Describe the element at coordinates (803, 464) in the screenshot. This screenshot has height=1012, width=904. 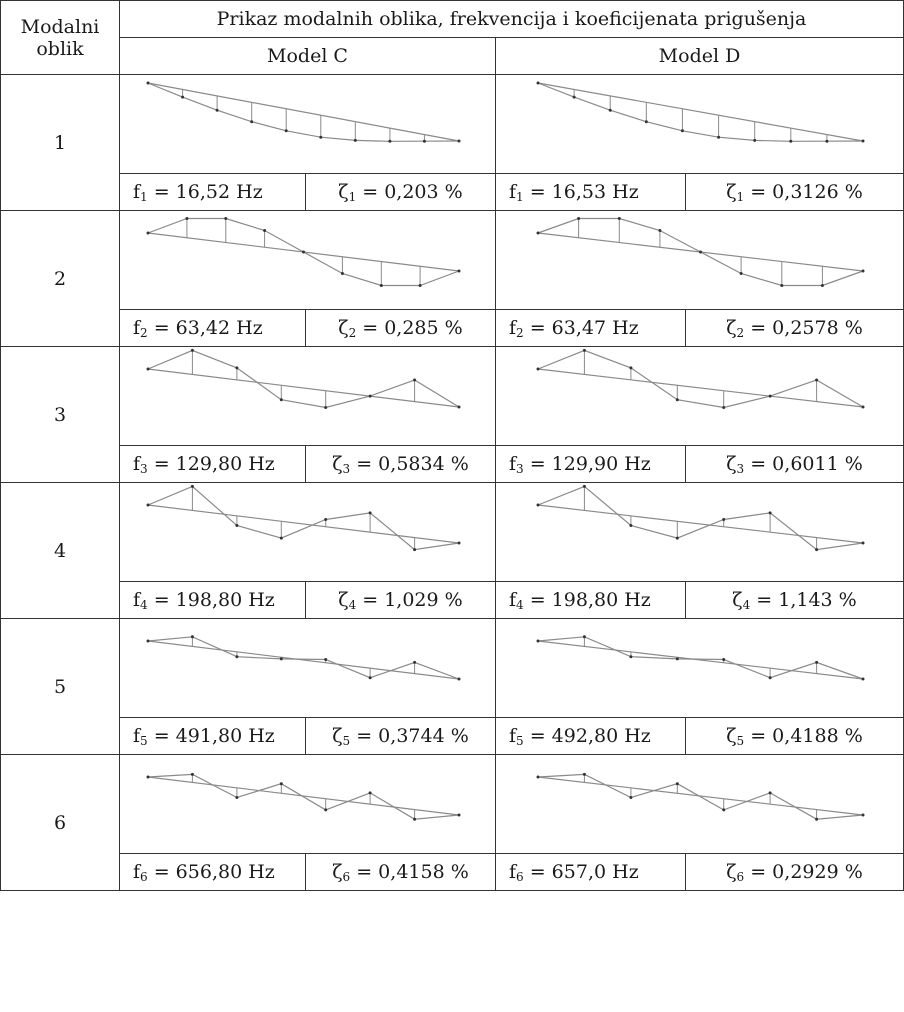
I see `damp-value: = 0,6011 %` at that location.